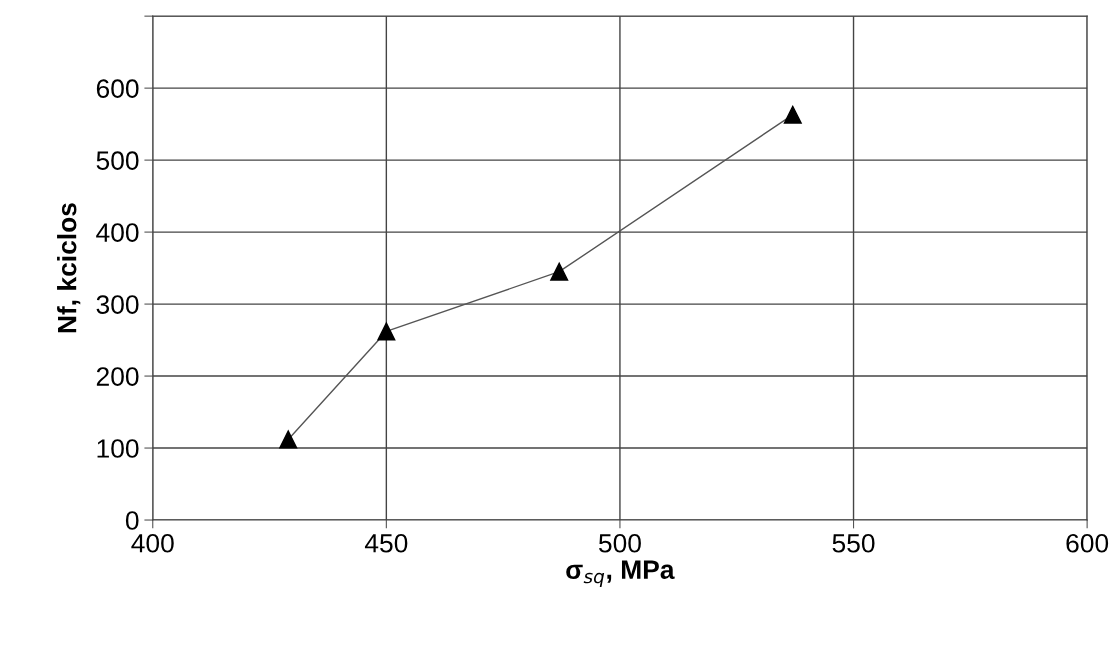  I want to click on x-tick-label: 550, so click(853, 543).